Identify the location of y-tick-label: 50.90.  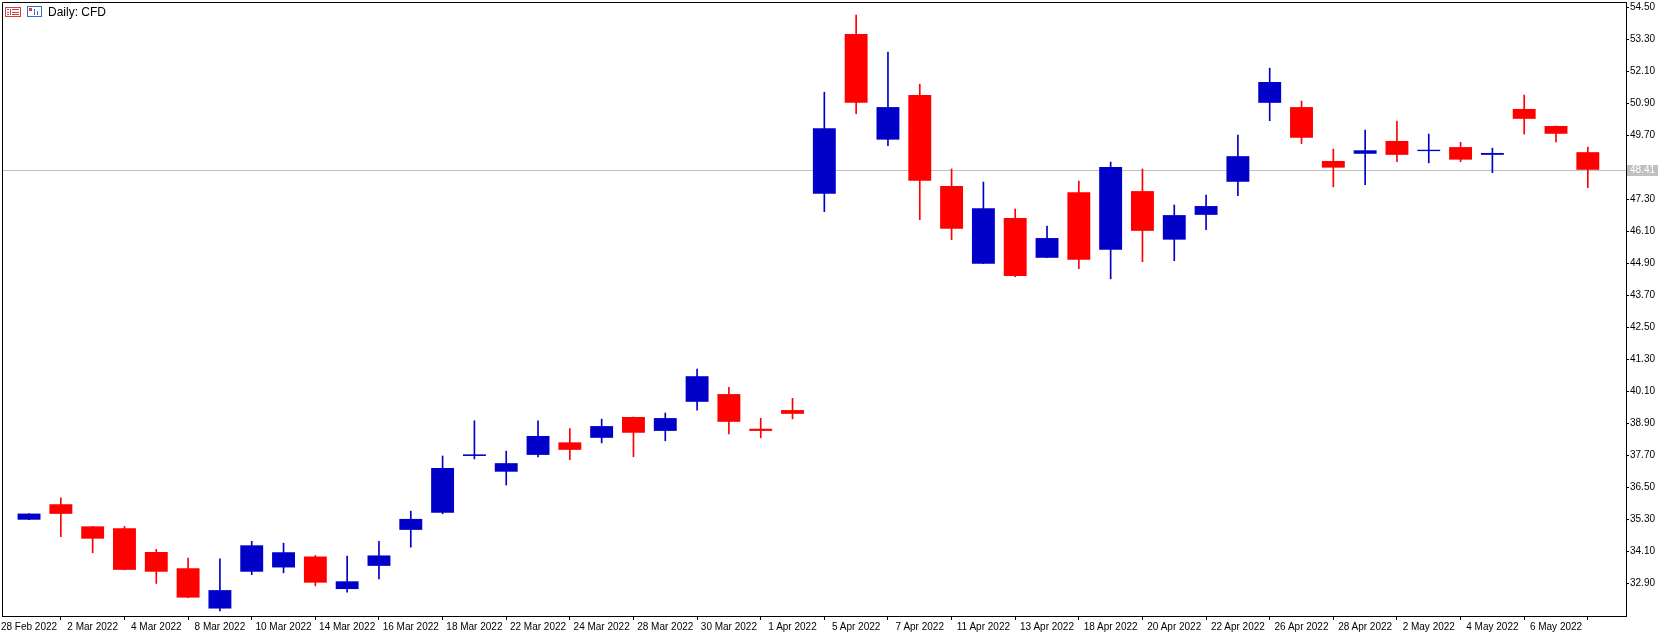
(1643, 103).